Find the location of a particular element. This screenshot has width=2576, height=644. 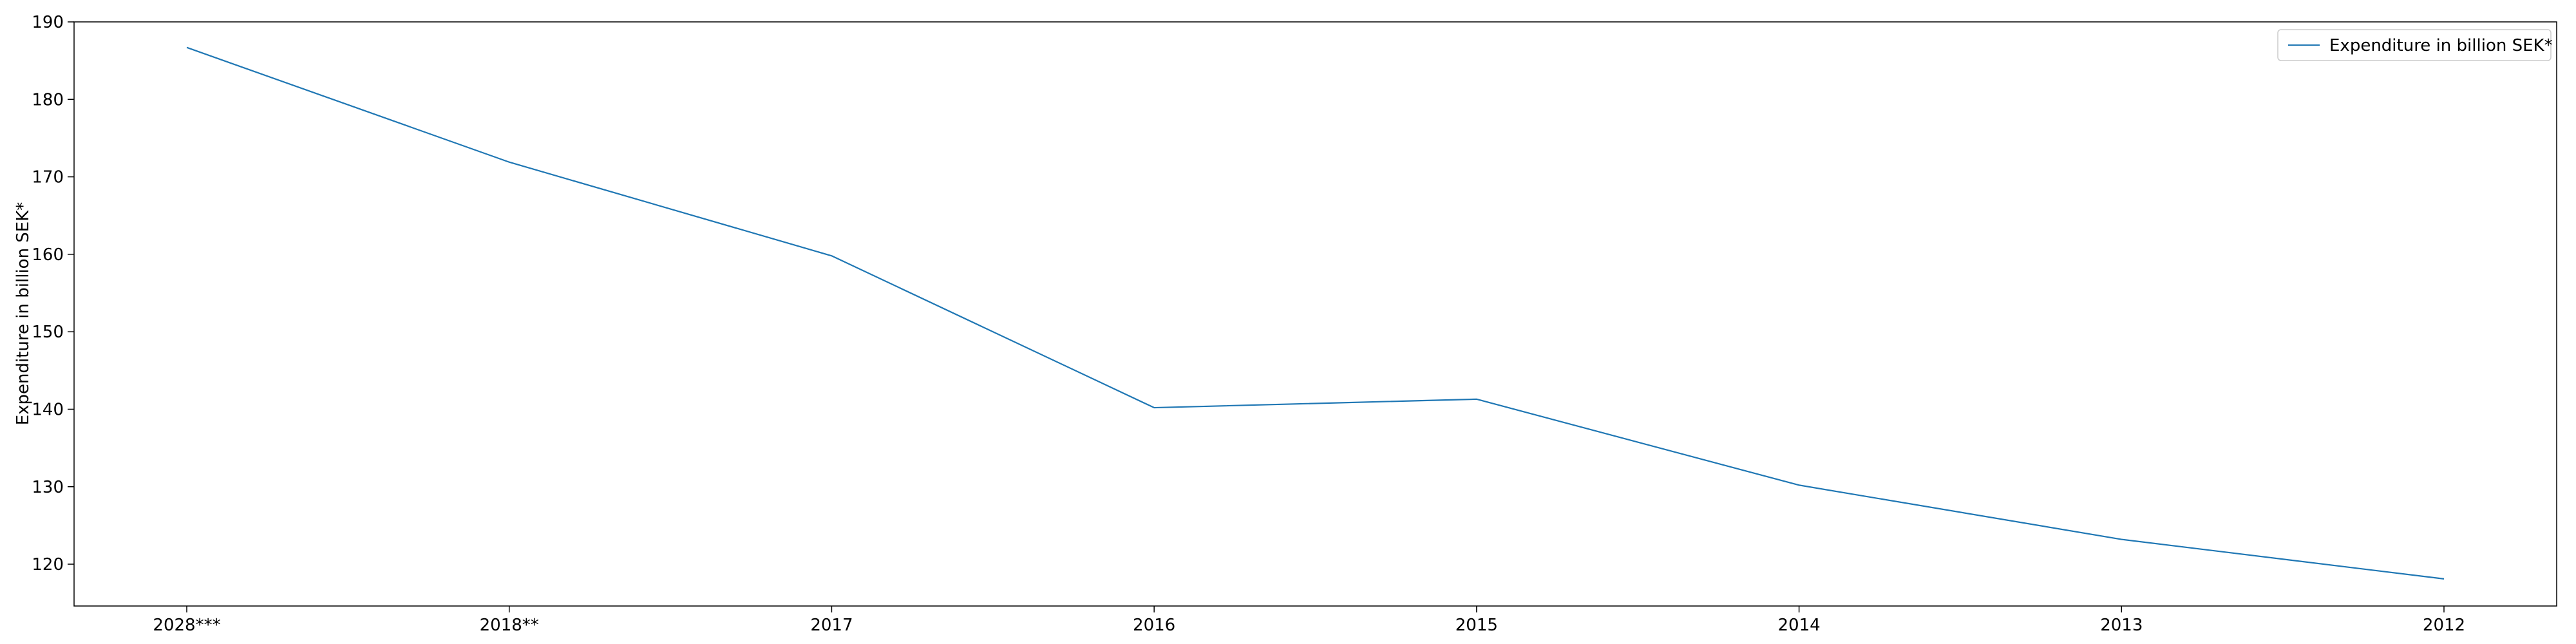

x-tick-label: 2017 is located at coordinates (831, 625).